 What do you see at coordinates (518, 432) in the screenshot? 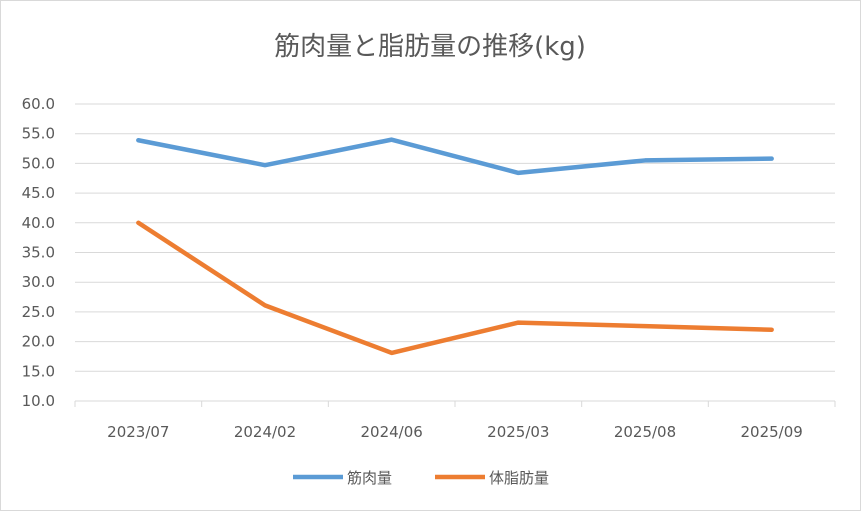
I see `x-tick-label: 2025/03` at bounding box center [518, 432].